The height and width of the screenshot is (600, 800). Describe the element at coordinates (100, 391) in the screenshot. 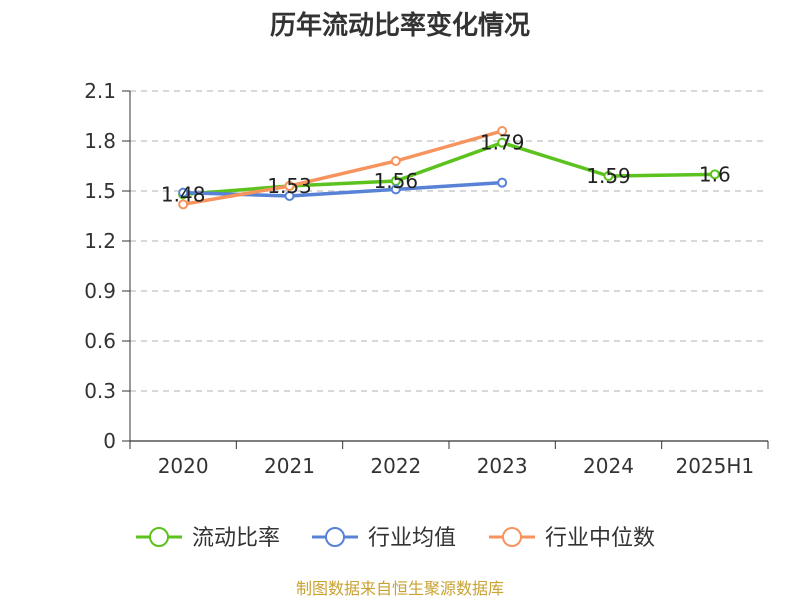

I see `y-tick-label-1: 0.3` at that location.